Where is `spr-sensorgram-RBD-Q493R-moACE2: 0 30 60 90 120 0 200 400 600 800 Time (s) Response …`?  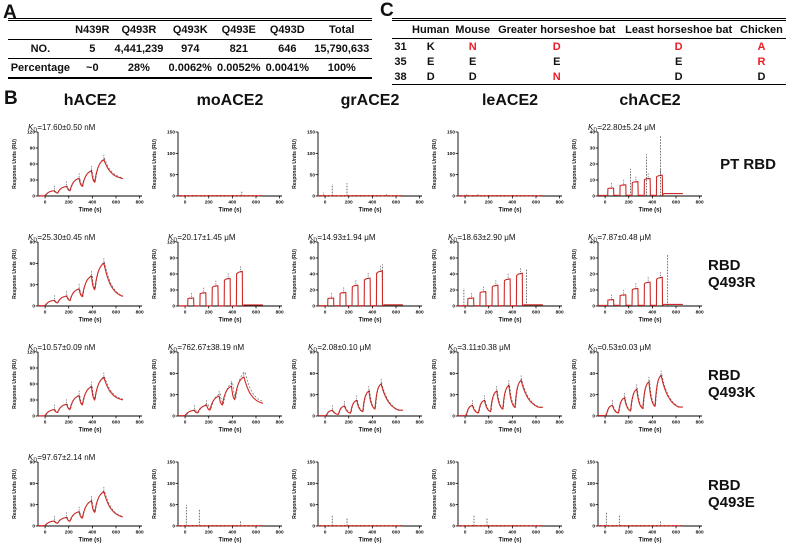
spr-sensorgram-RBD-Q493R-moACE2: 0 30 60 90 120 0 200 400 600 800 Time (s) Response … is located at coordinates (218, 283).